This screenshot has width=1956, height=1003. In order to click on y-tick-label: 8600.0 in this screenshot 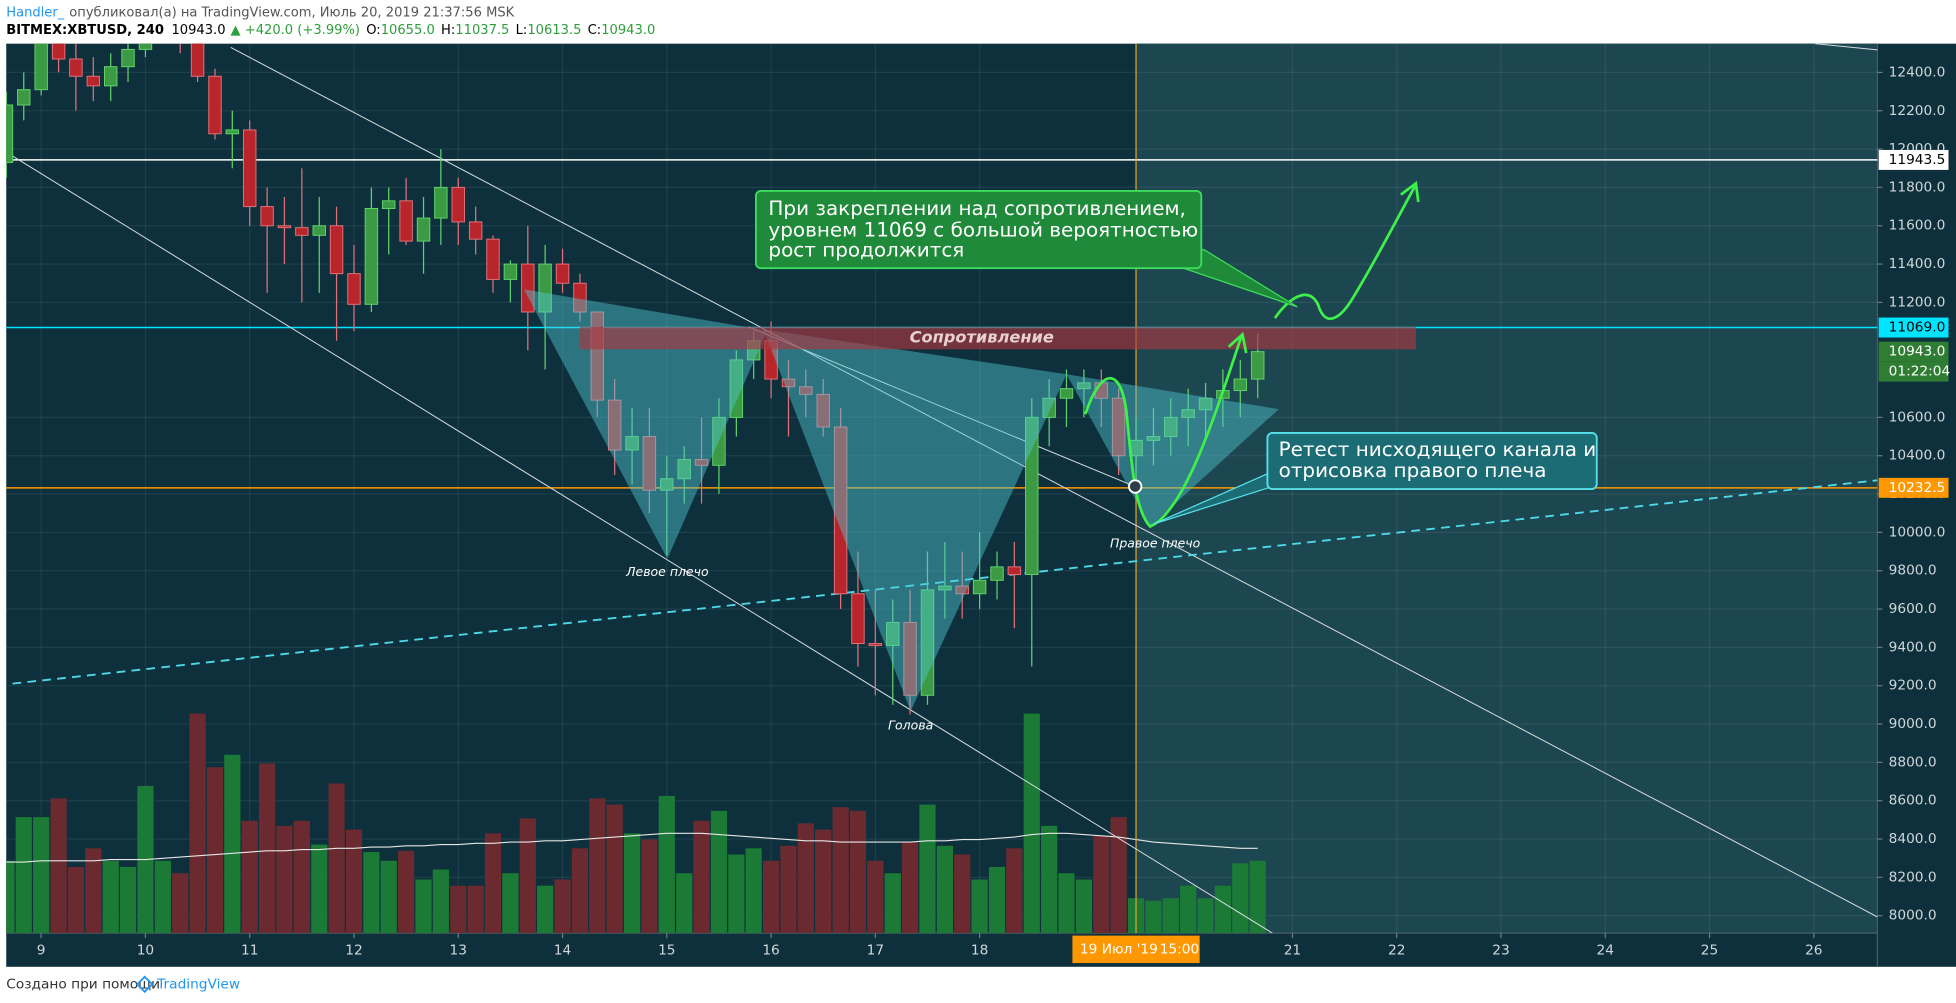, I will do `click(1913, 801)`.